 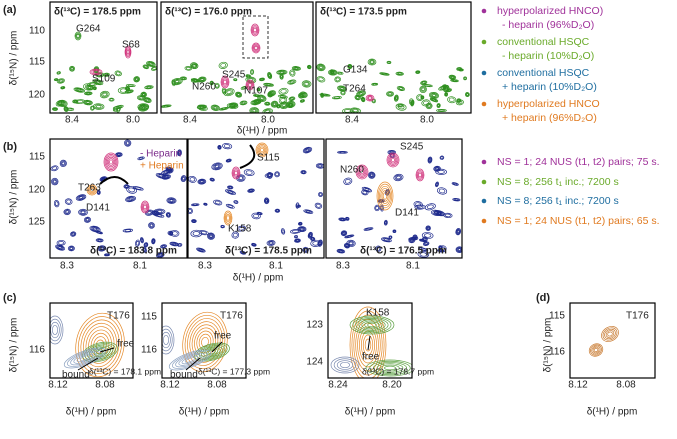 I want to click on peak-label: S68, so click(x=131, y=45).